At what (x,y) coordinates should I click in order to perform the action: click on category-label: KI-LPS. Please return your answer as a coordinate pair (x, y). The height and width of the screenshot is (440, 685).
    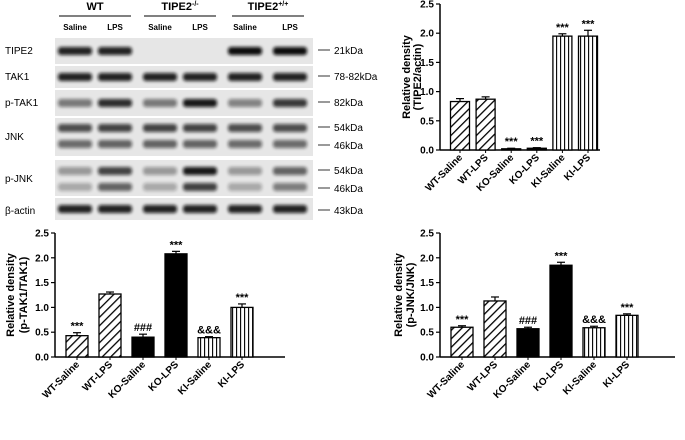
    Looking at the image, I should click on (616, 374).